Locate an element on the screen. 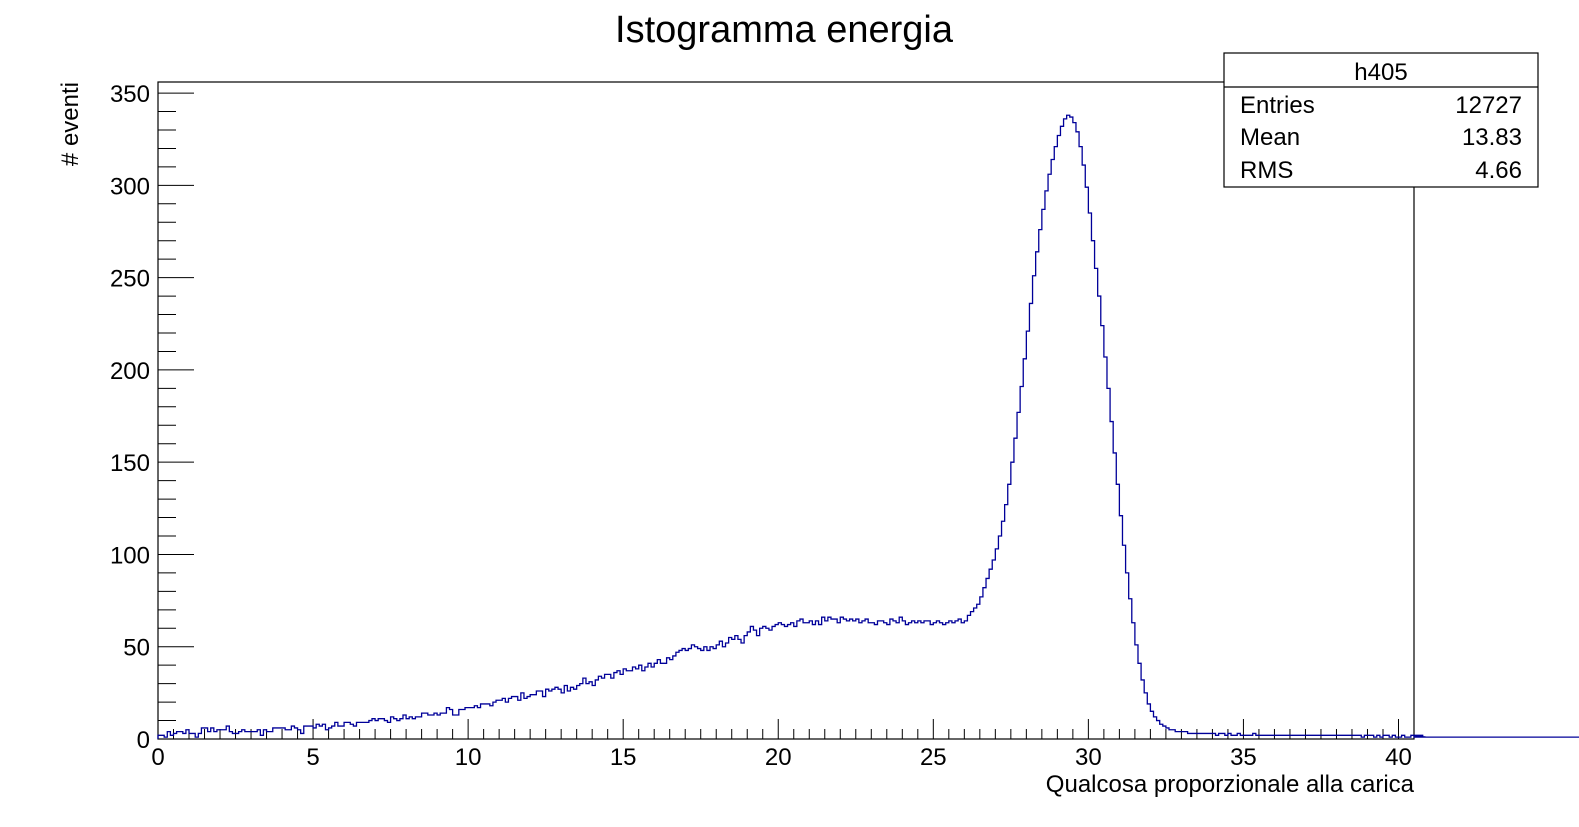 This screenshot has height=827, width=1579. x-axis-label: Qualcosa proporzionale alla carica is located at coordinates (1230, 784).